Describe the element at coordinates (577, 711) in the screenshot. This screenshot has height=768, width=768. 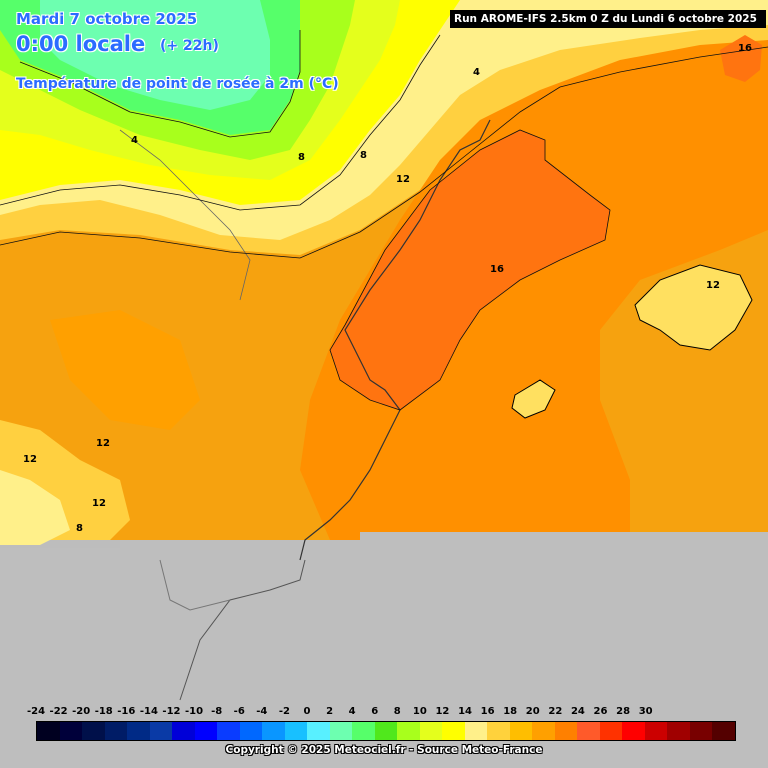
I see `legend-tick-label: 24` at that location.